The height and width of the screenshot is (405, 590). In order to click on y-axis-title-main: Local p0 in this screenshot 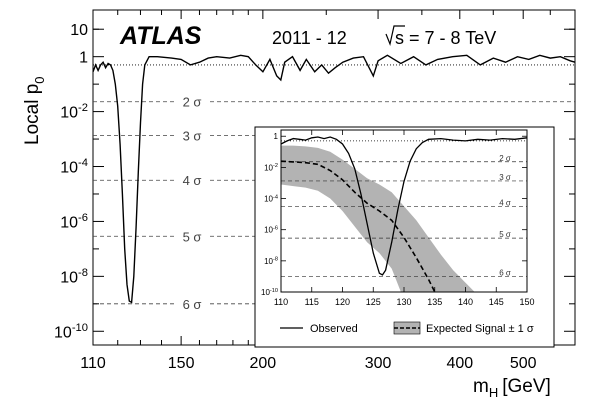, I will do `click(34, 110)`.